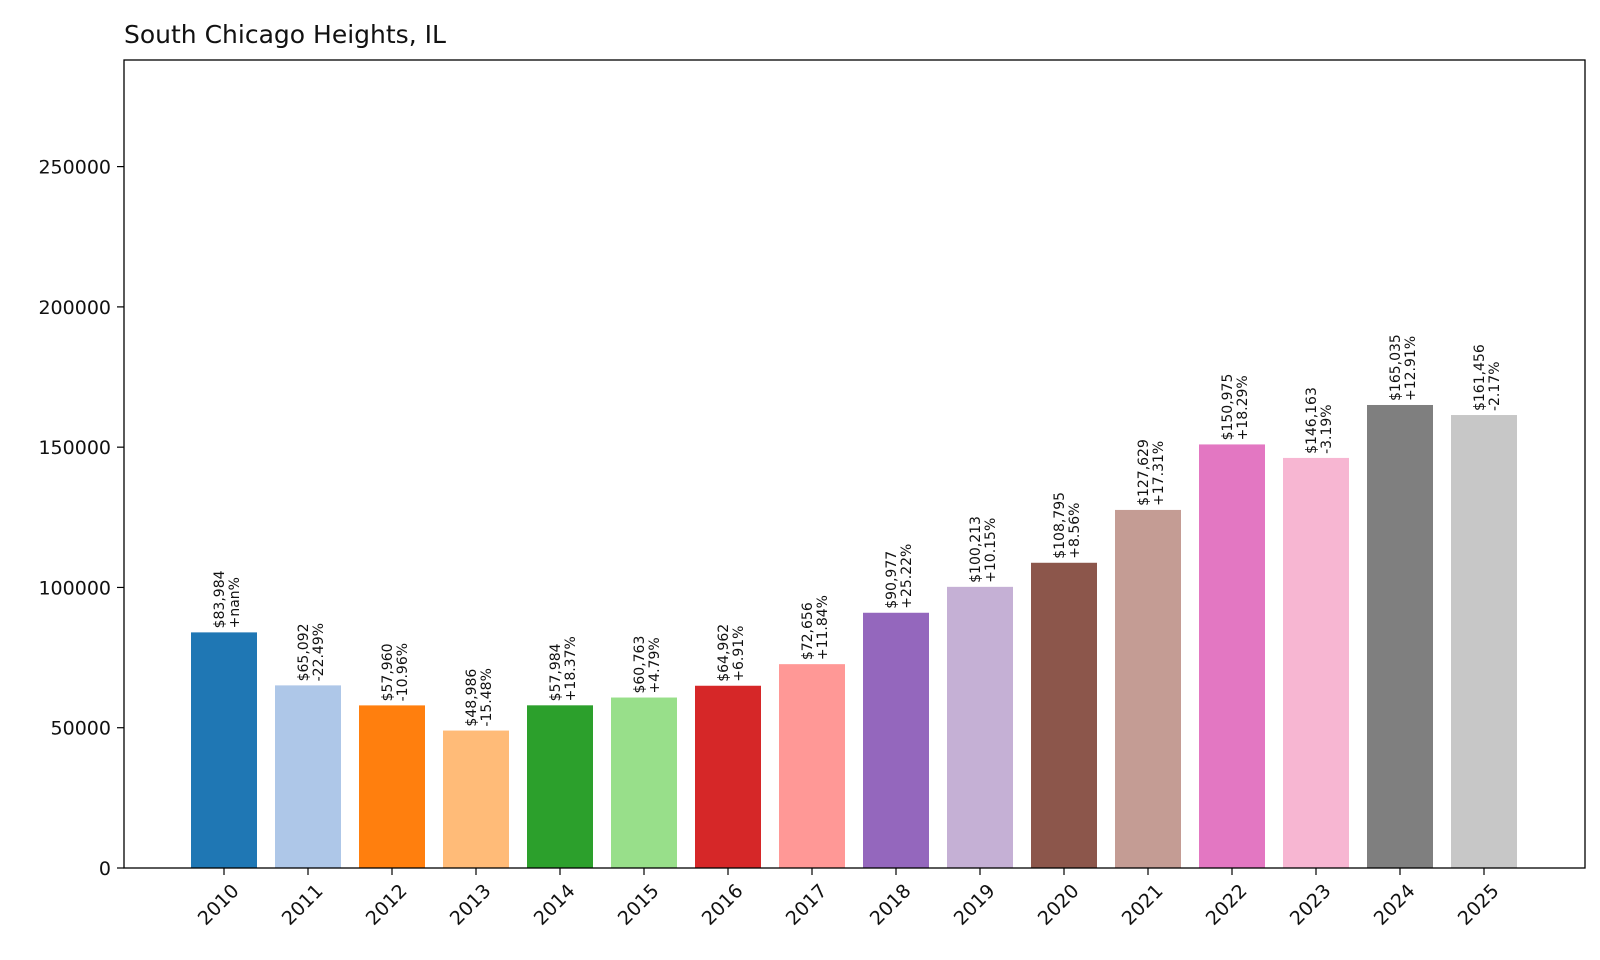 This screenshot has height=960, width=1600. Describe the element at coordinates (555, 905) in the screenshot. I see `x-tick-label-2014: 2014` at that location.